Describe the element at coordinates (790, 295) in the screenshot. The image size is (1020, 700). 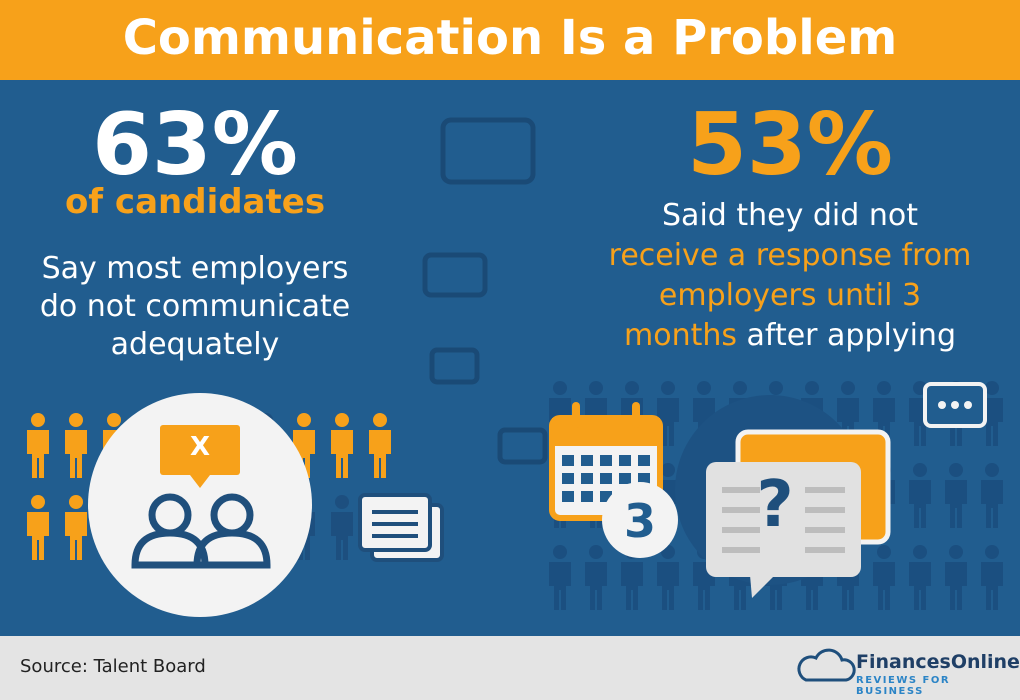
I see `line: employers until 3` at that location.